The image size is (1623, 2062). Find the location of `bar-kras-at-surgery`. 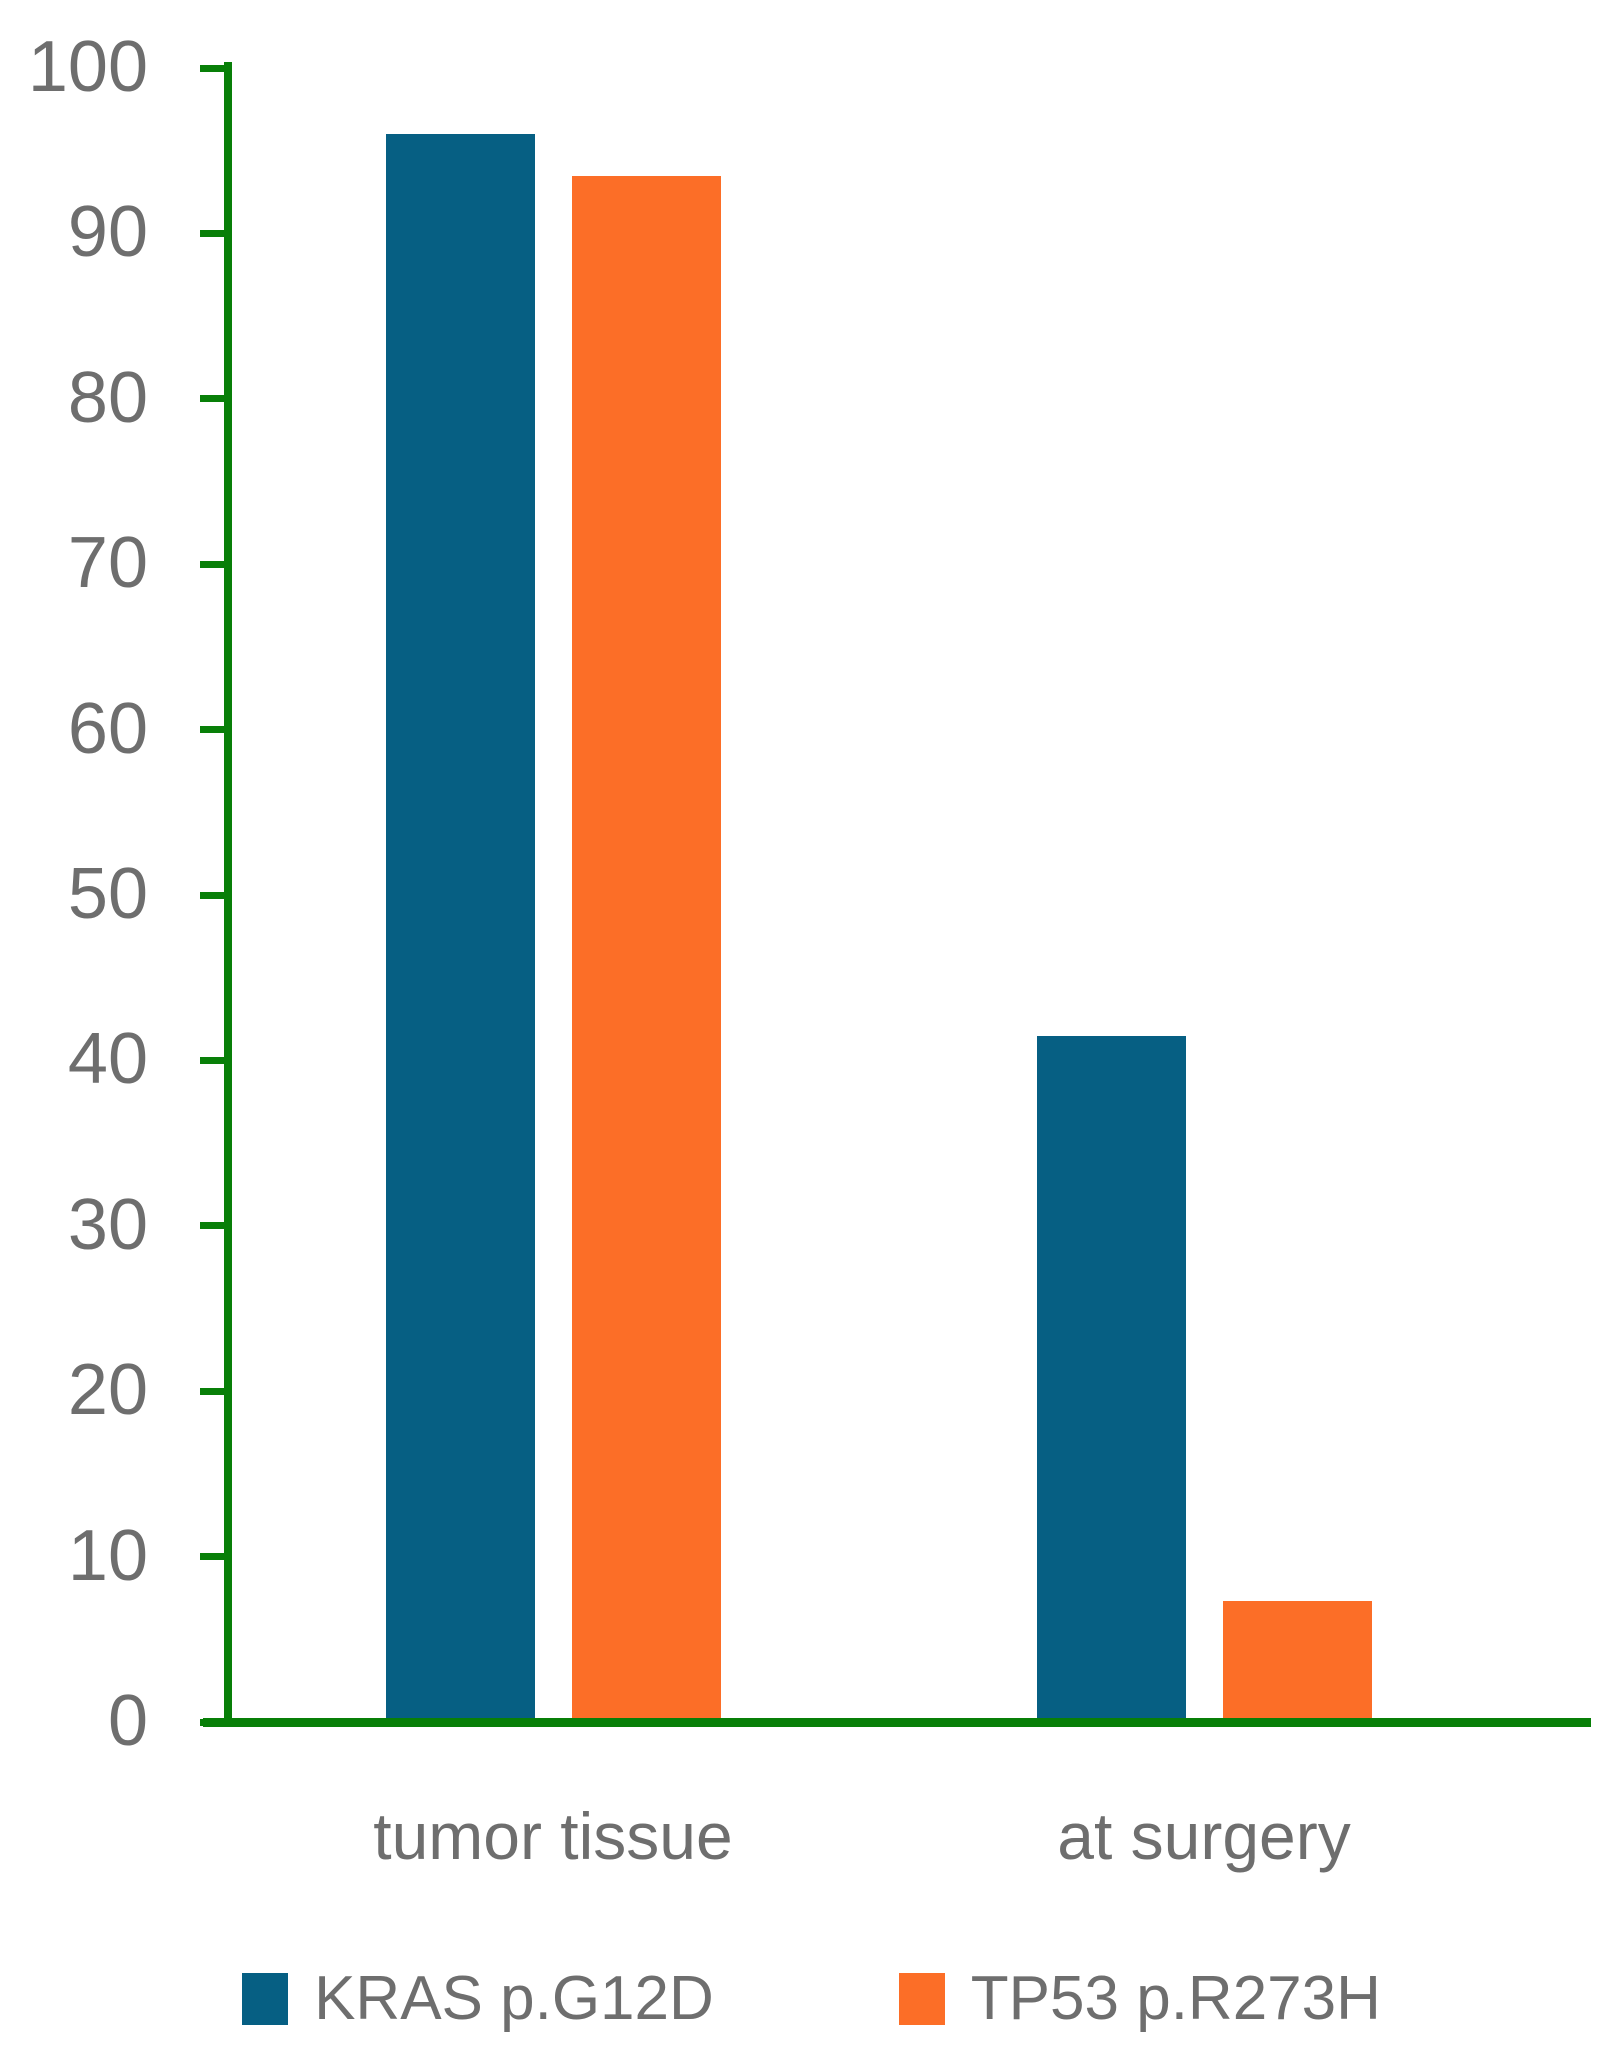

bar-kras-at-surgery is located at coordinates (1111, 1378).